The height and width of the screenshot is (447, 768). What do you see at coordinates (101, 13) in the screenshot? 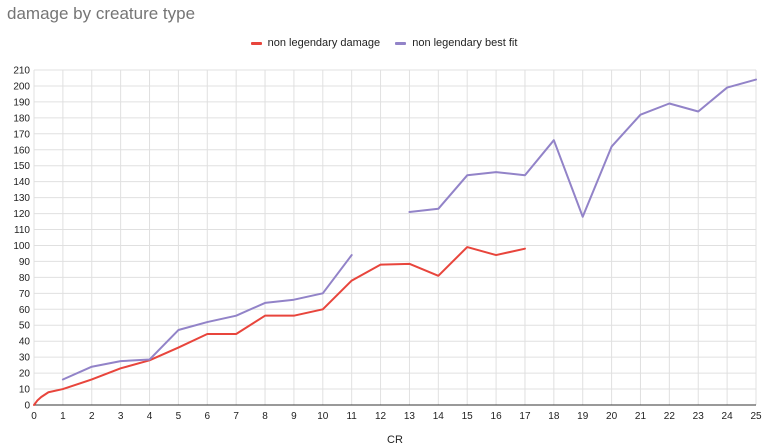
I see `chart-title: damage by creature type` at bounding box center [101, 13].